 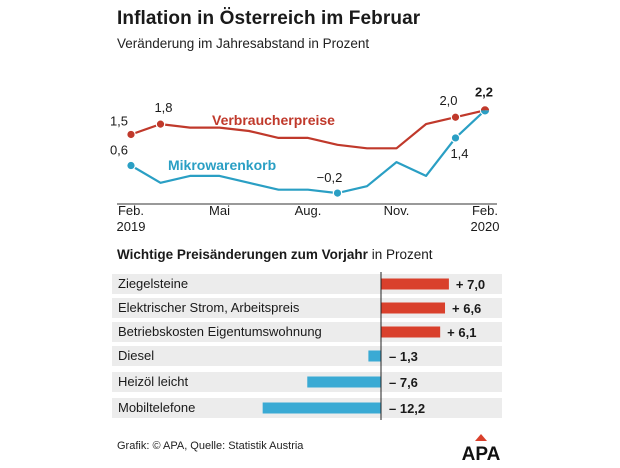 I want to click on data-label: −0,2, so click(x=330, y=177).